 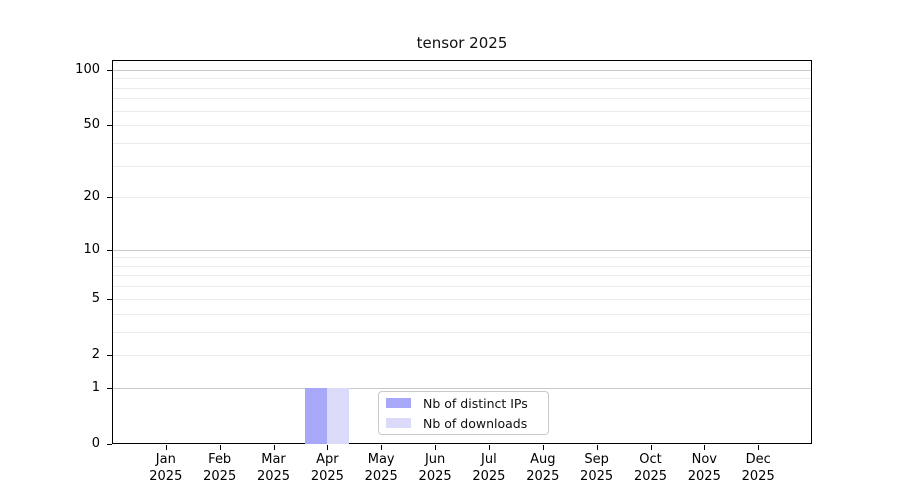 What do you see at coordinates (91, 249) in the screenshot?
I see `y-tick-label: 10` at bounding box center [91, 249].